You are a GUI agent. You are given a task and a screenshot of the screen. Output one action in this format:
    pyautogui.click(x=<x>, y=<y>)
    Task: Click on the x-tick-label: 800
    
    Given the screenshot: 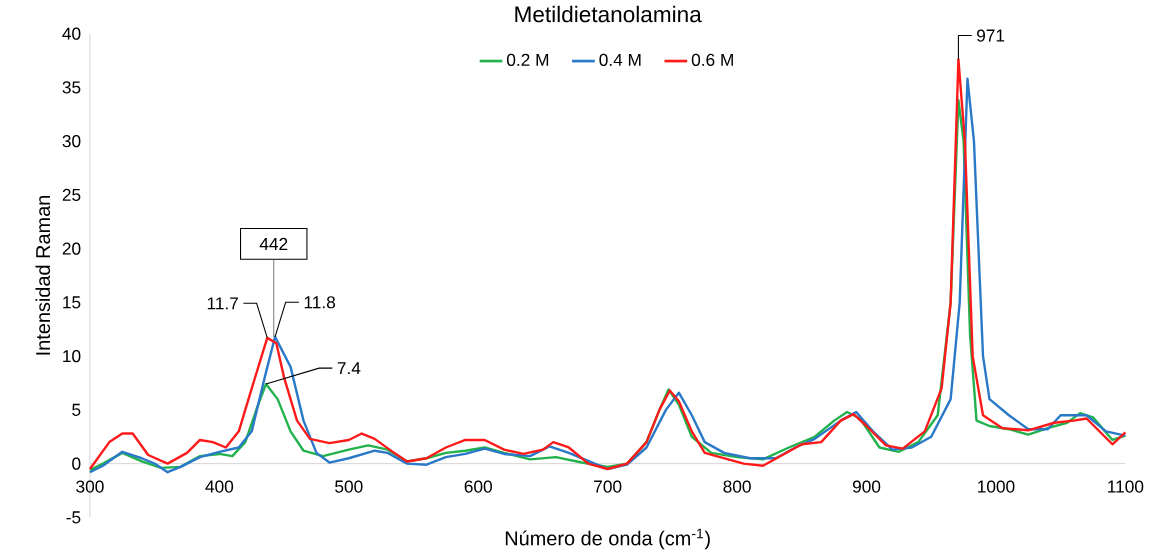 What is the action you would take?
    pyautogui.click(x=737, y=486)
    